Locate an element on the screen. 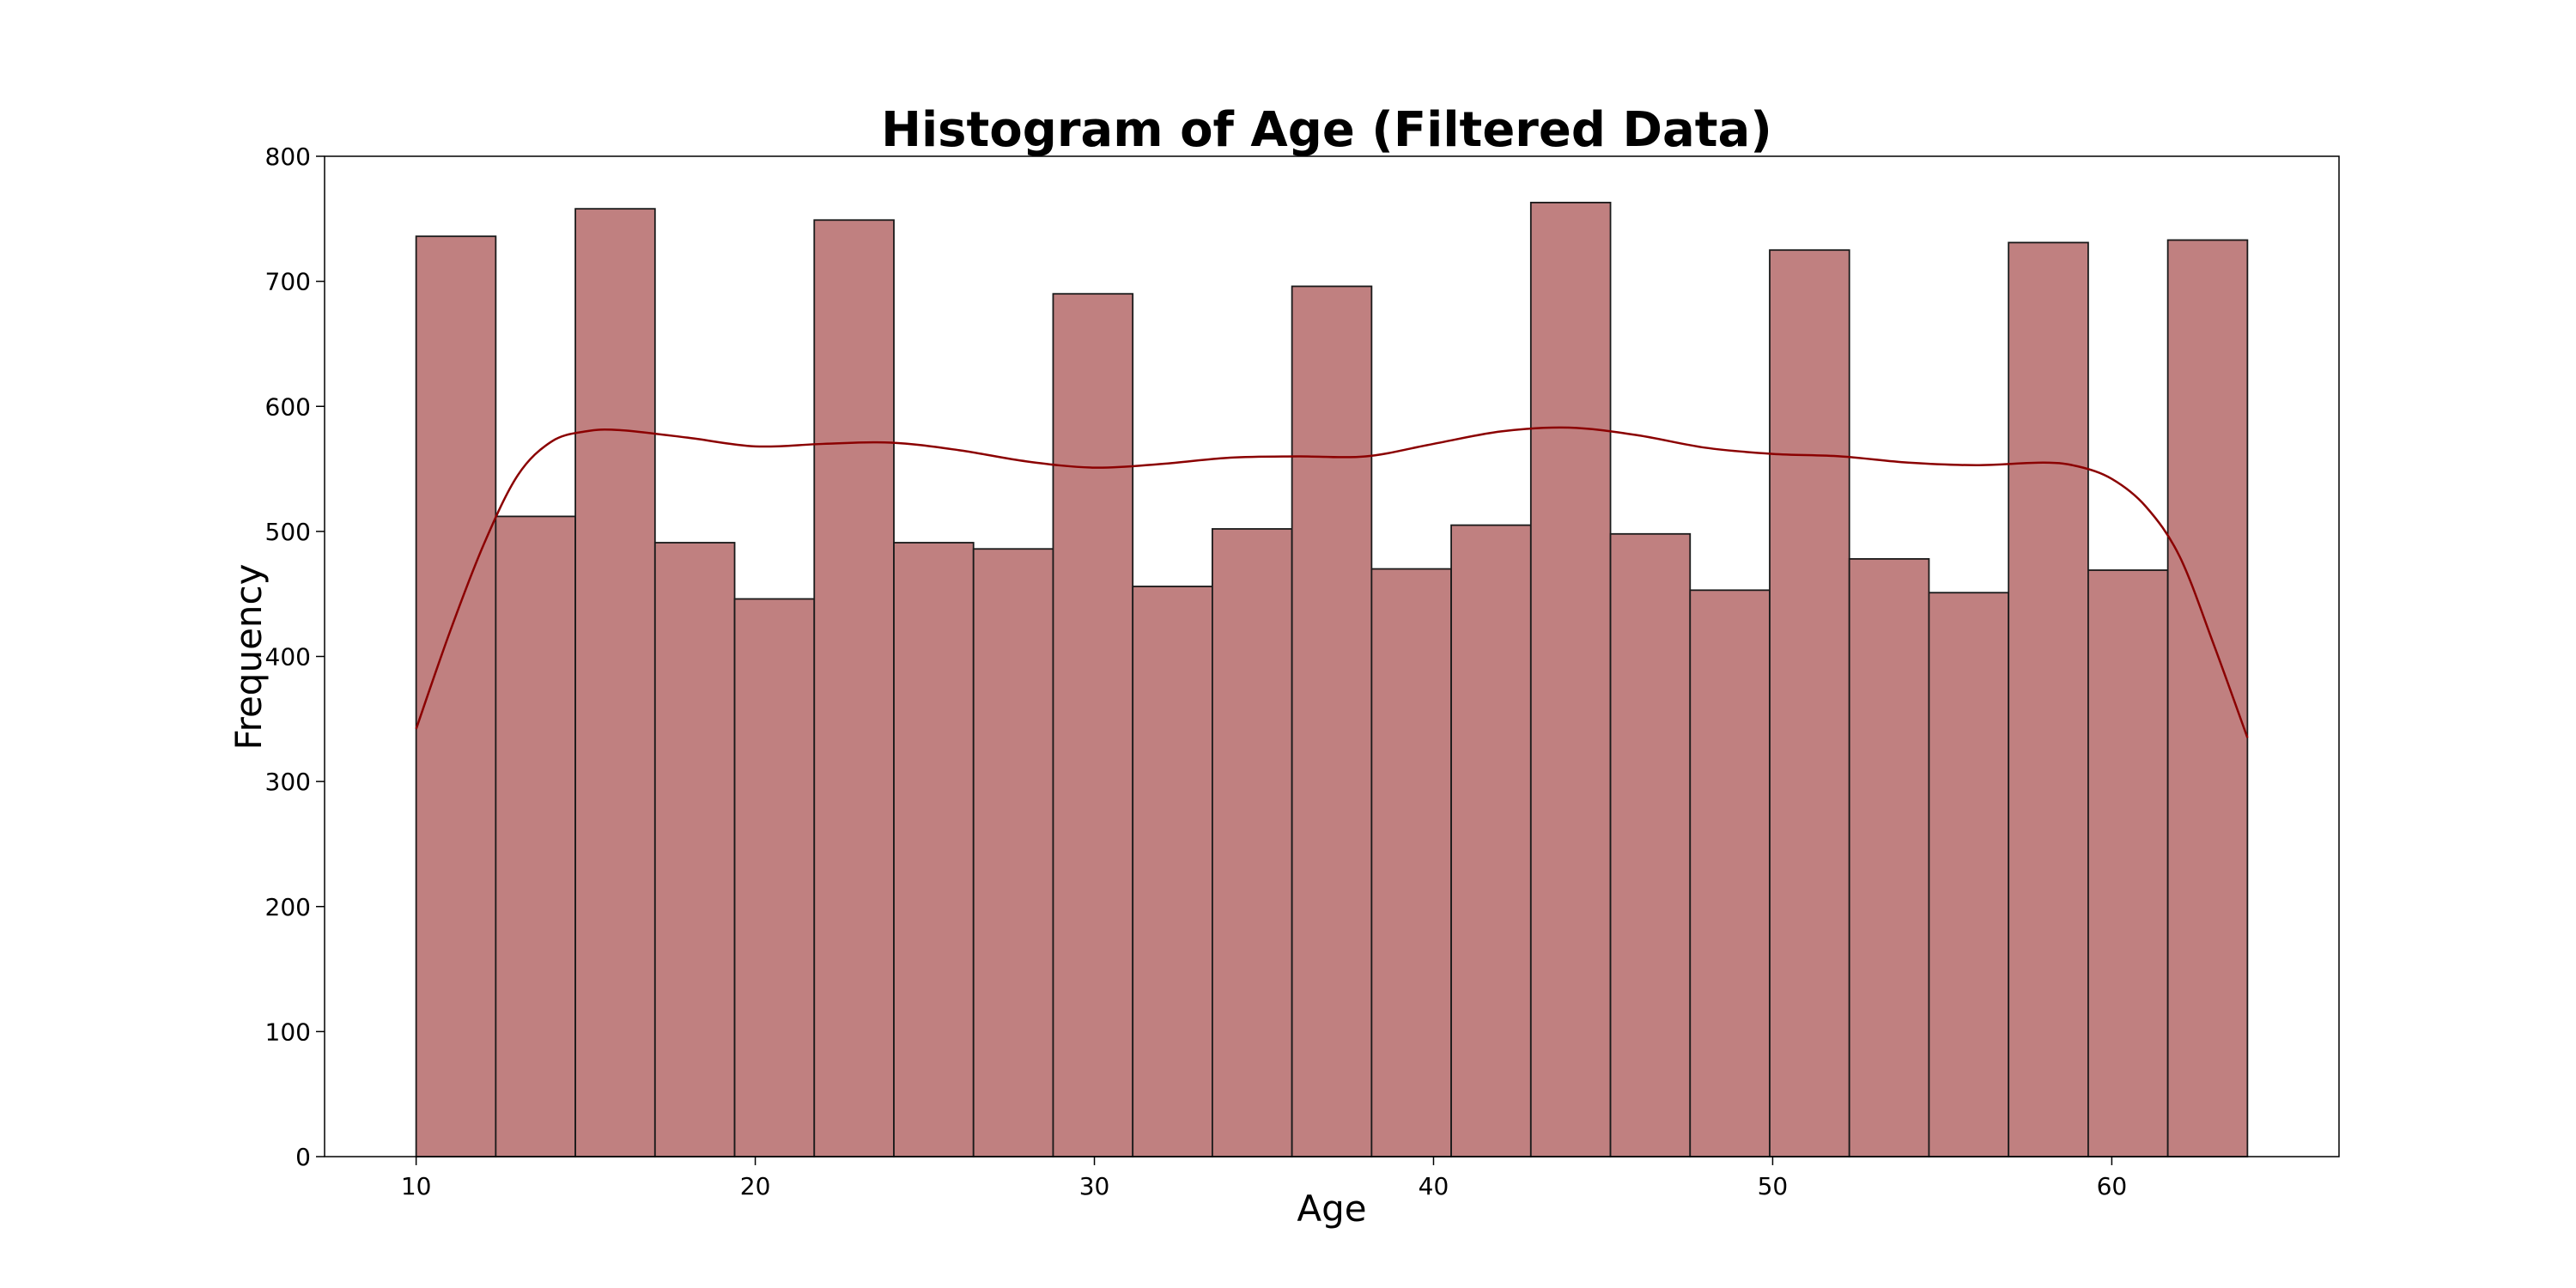 The image size is (2576, 1288). x-tick-label: 40 is located at coordinates (1434, 1186).